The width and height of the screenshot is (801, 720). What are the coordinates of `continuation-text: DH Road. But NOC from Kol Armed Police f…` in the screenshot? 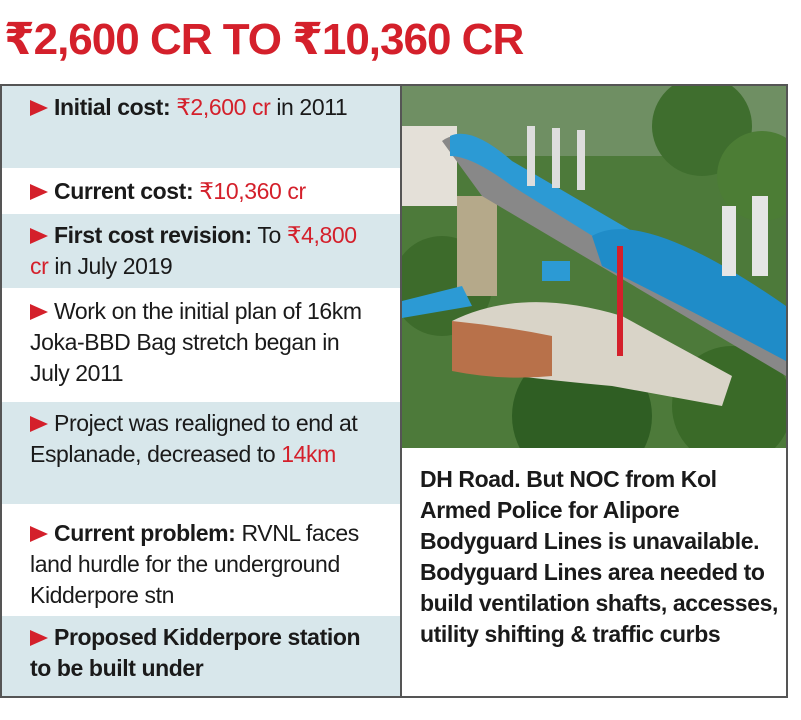 It's located at (599, 556).